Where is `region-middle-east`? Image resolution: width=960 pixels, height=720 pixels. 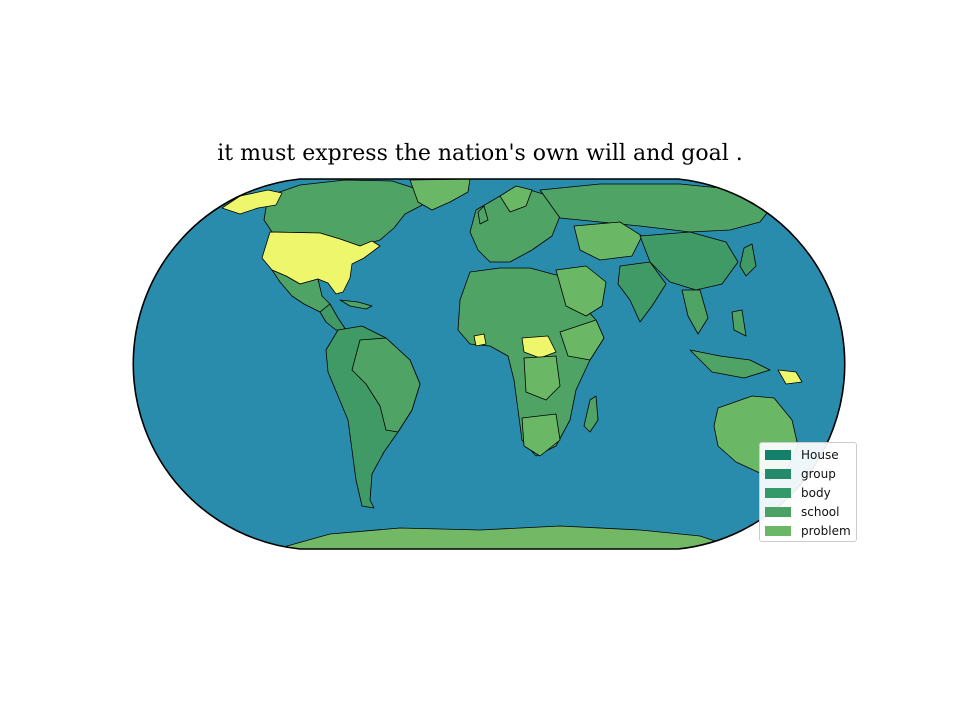 region-middle-east is located at coordinates (581, 291).